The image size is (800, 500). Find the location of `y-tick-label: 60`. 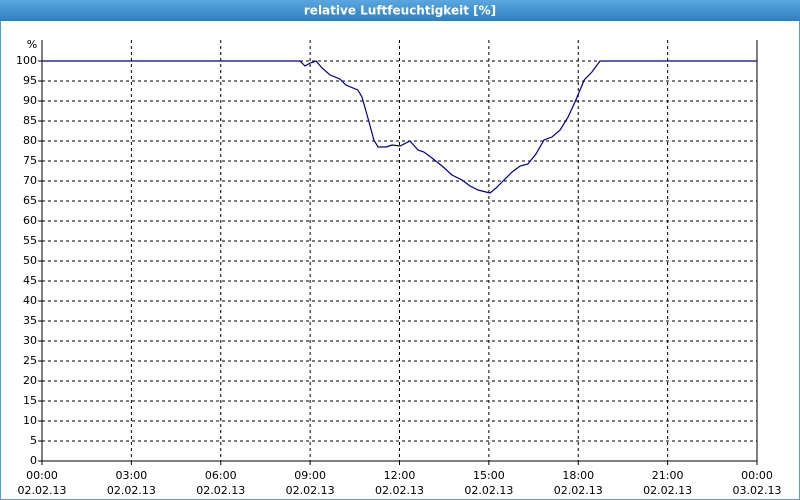

y-tick-label: 60 is located at coordinates (30, 220).